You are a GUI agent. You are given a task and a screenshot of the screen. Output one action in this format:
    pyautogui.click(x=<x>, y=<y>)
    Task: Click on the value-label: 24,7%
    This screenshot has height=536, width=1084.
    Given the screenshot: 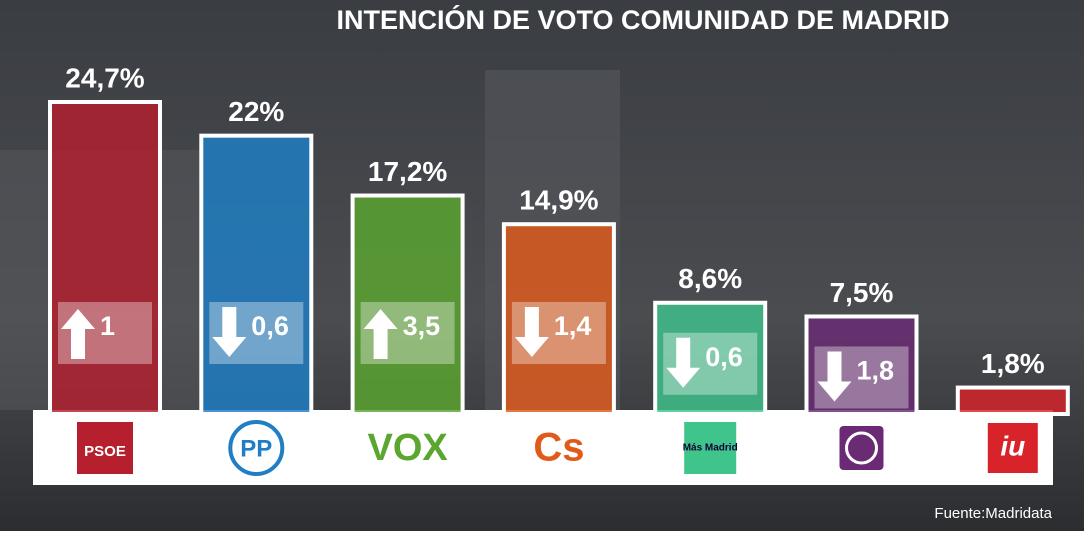 What is the action you would take?
    pyautogui.click(x=104, y=77)
    